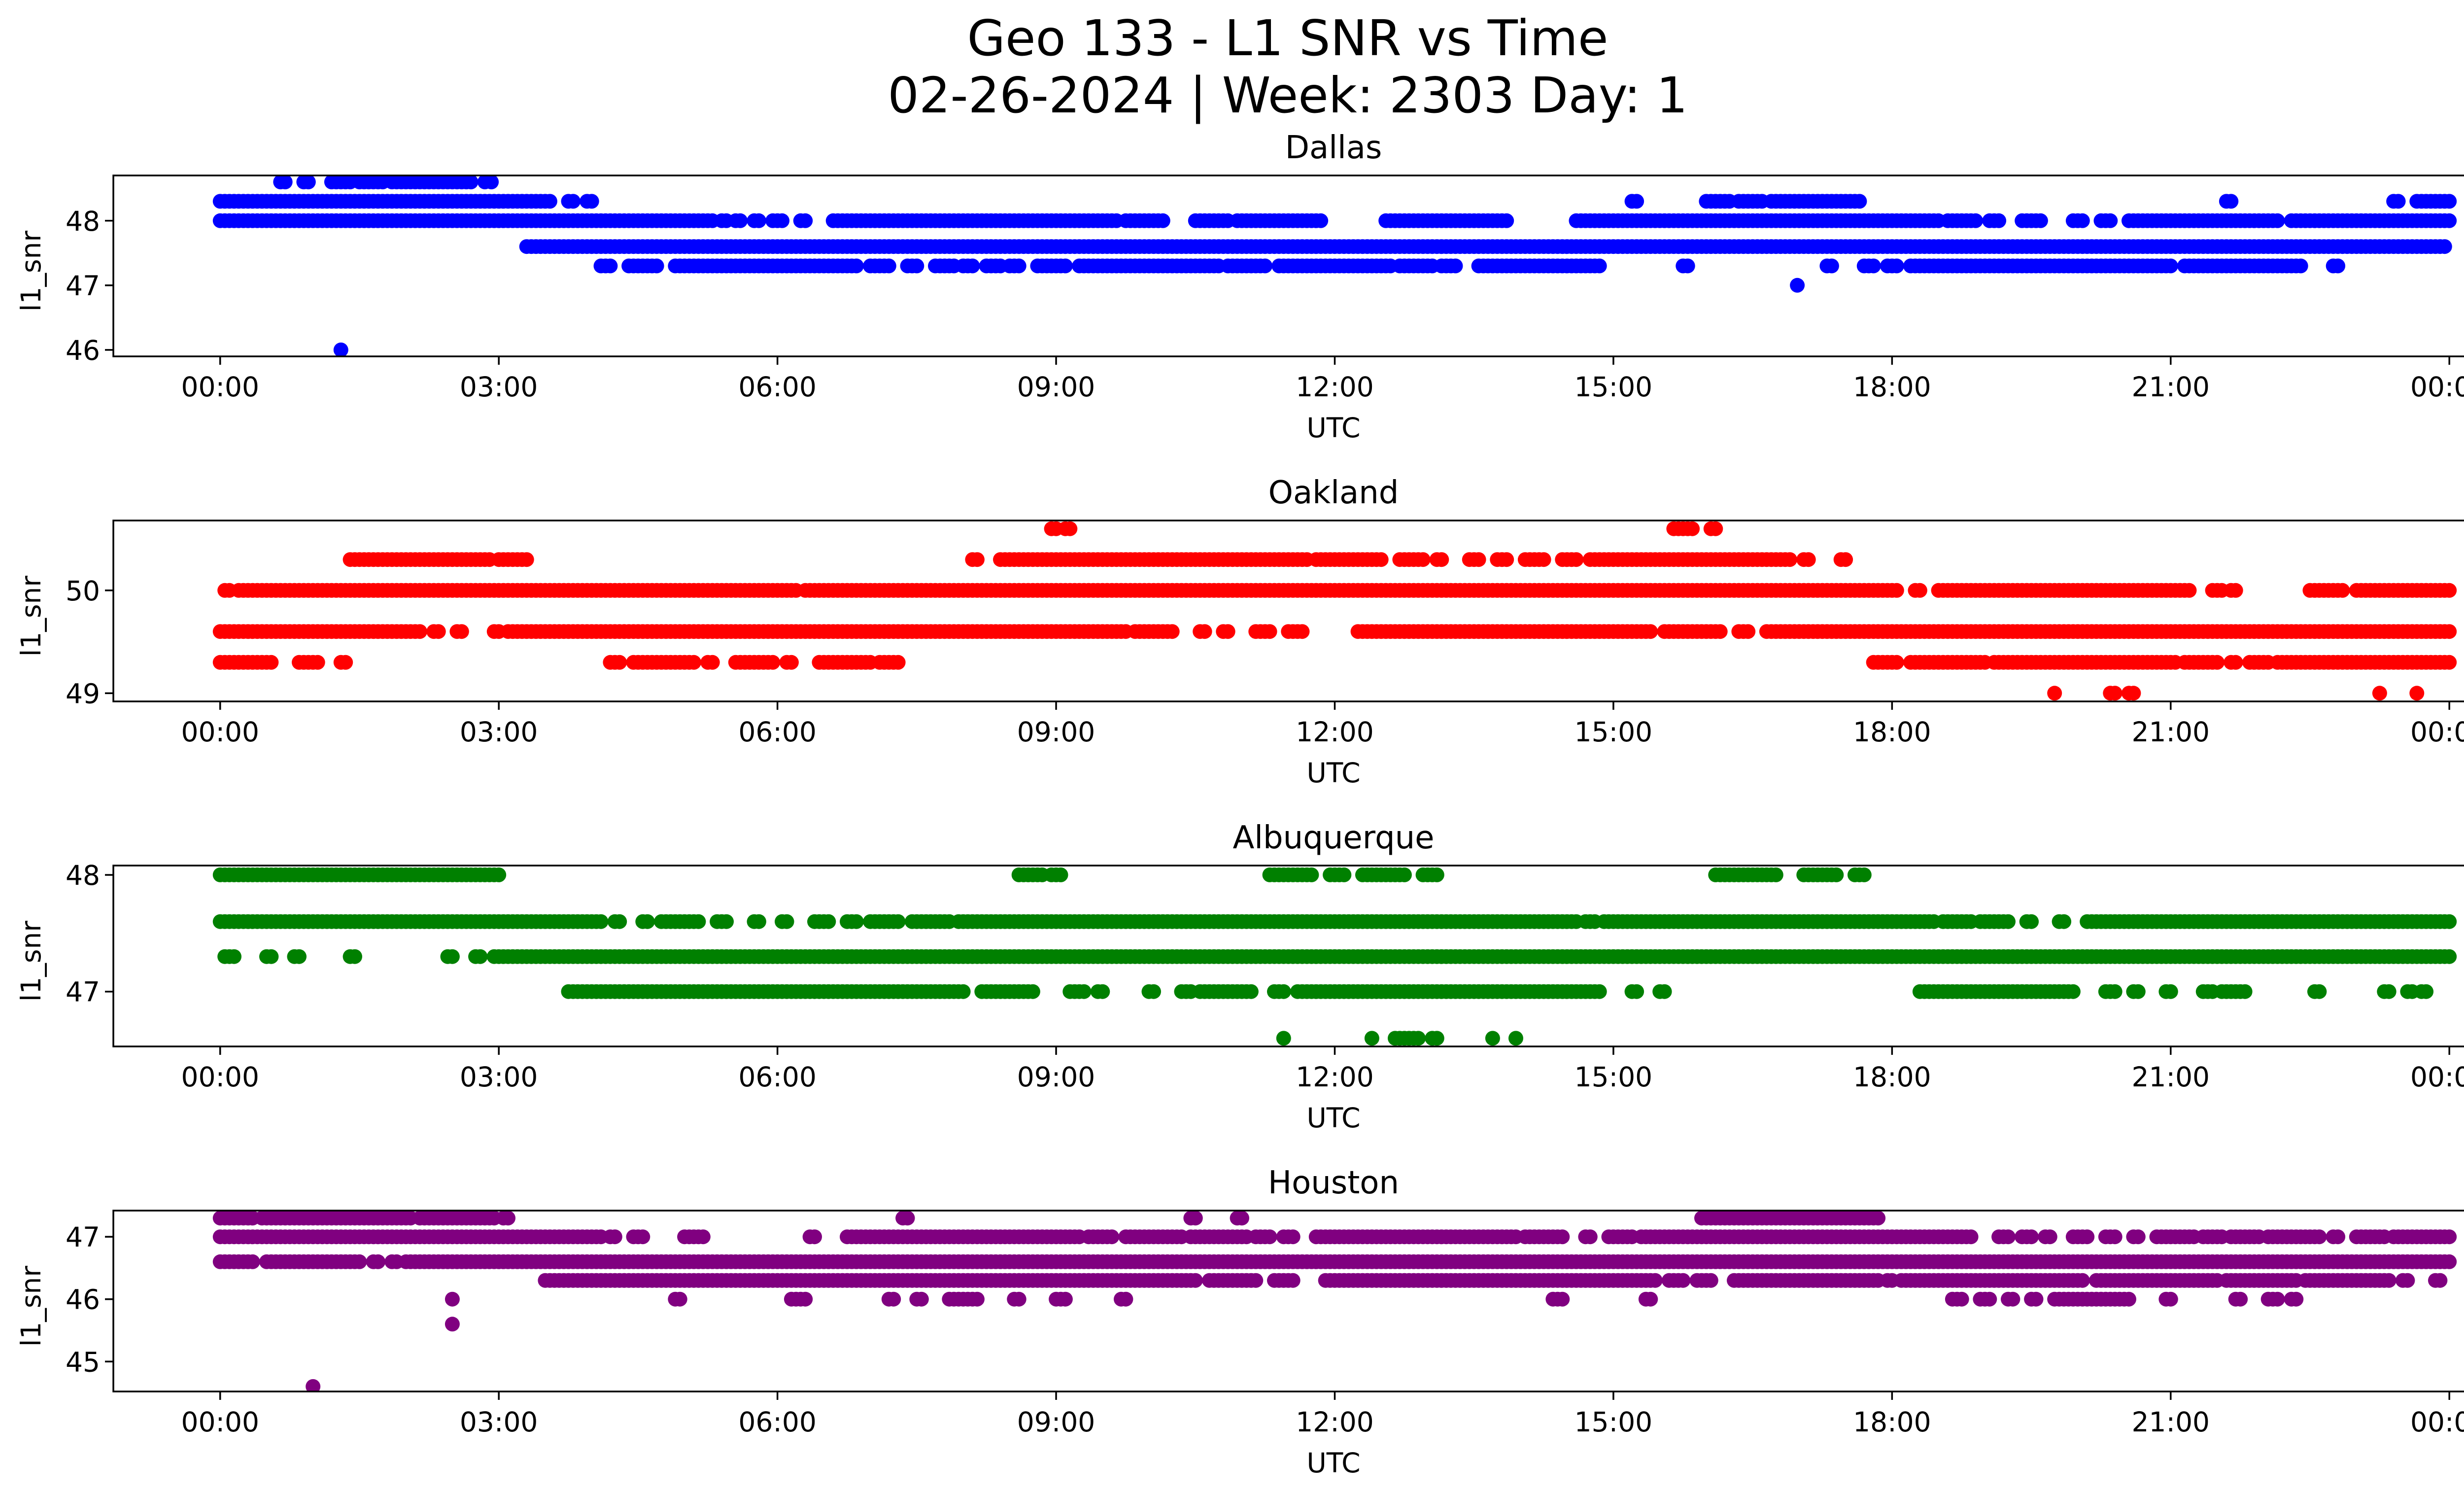 The width and height of the screenshot is (2464, 1495). I want to click on y-tick-label: 48, so click(83, 221).